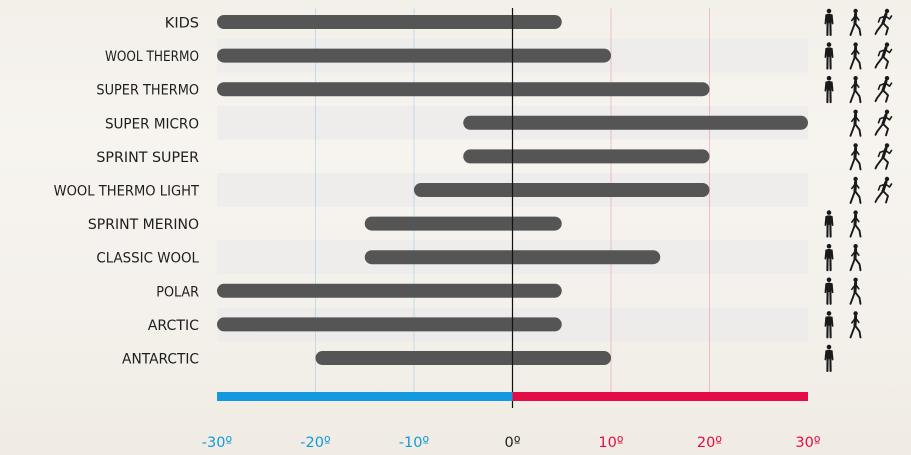 This screenshot has width=911, height=455. I want to click on category-label: POLAR, so click(177, 292).